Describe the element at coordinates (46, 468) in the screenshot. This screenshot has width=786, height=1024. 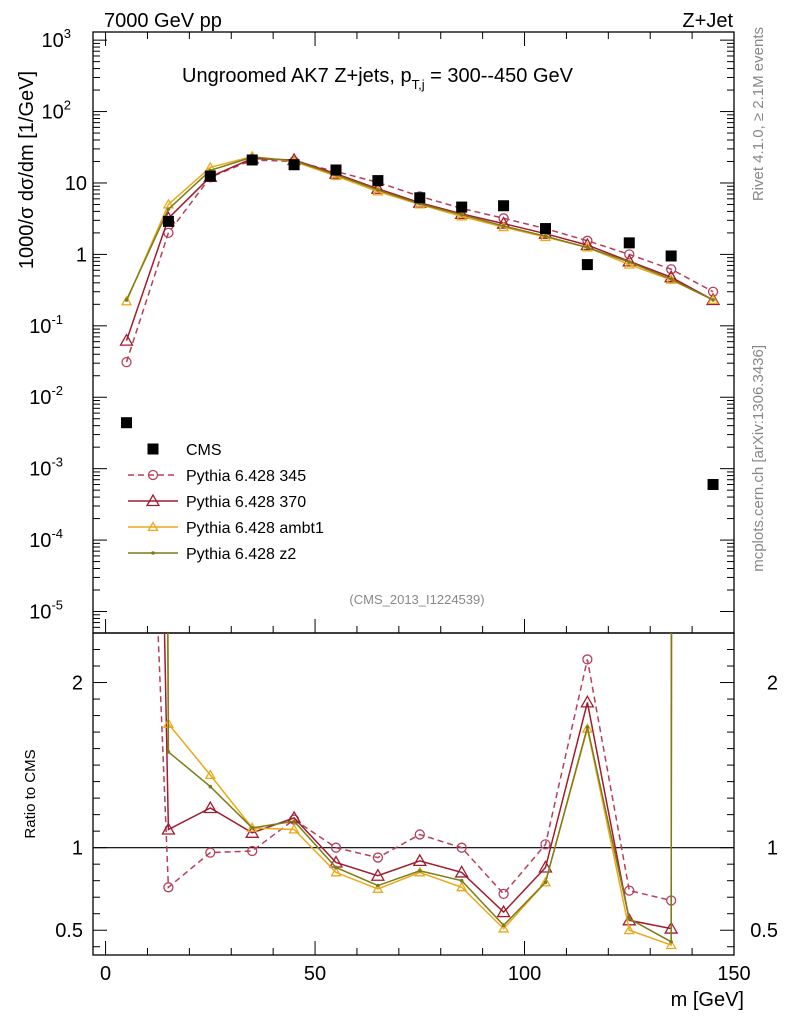
I see `main-ytick-label: 10⁻³` at that location.